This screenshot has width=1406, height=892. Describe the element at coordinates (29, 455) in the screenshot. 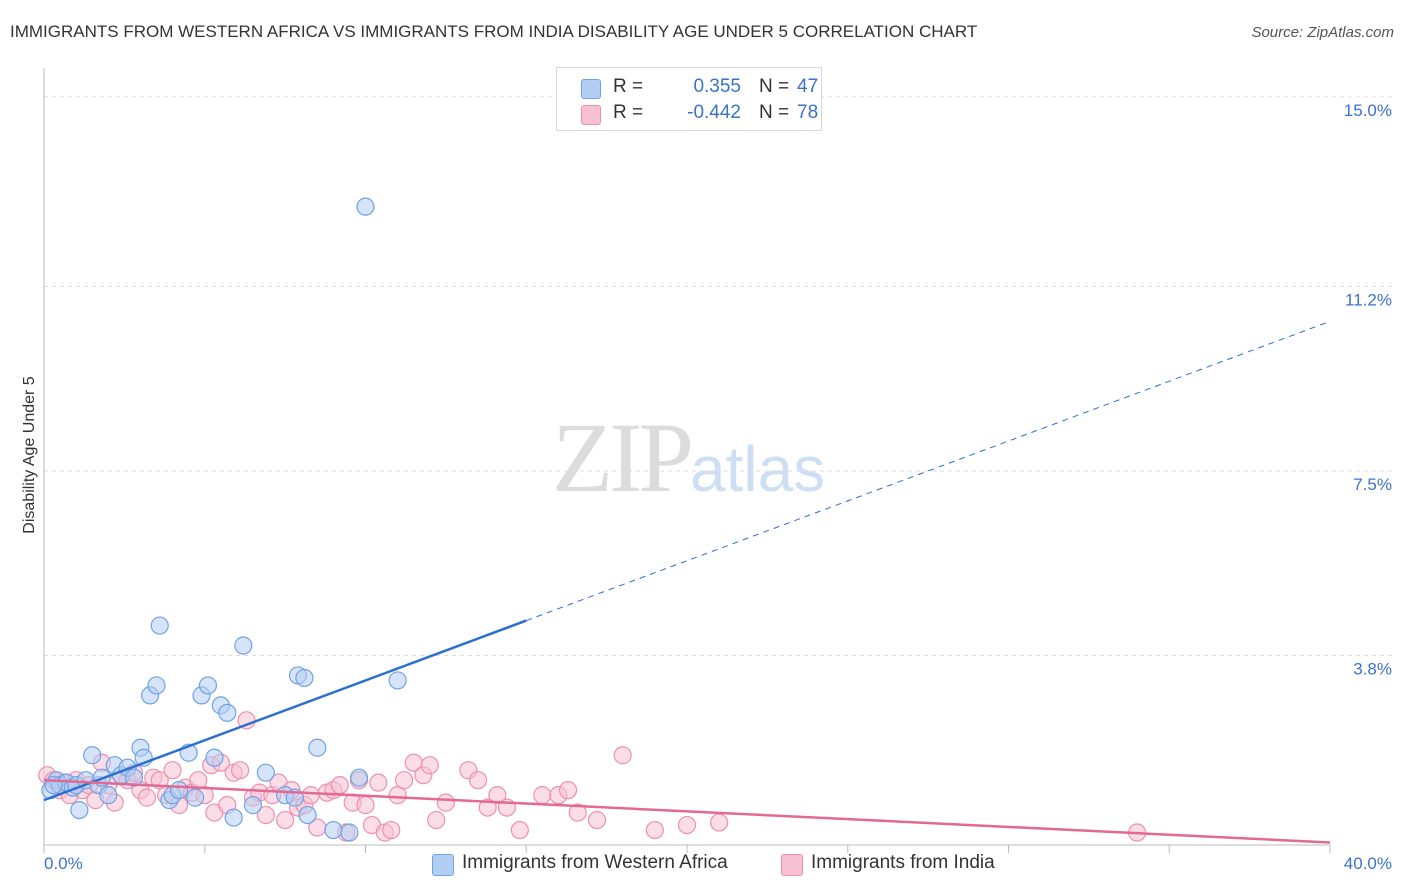

I see `y-axis-title: Disability Age Under 5` at that location.